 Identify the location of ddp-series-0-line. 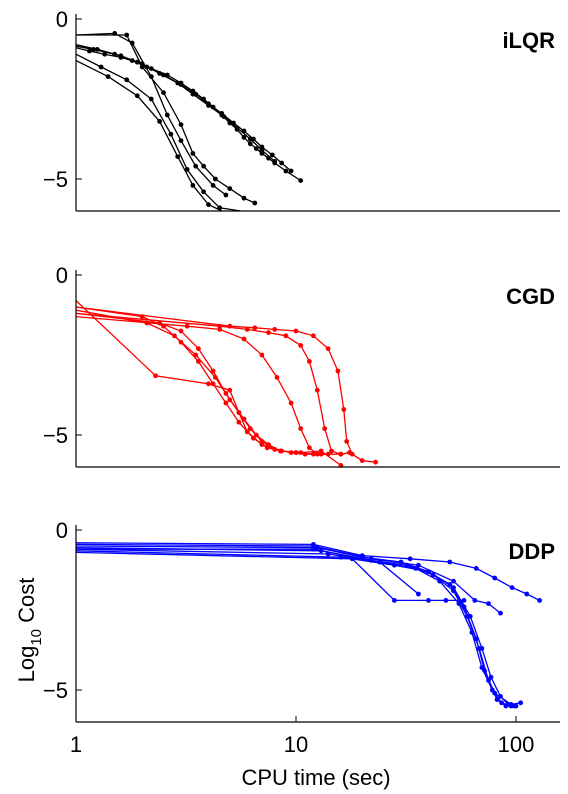
(307, 571).